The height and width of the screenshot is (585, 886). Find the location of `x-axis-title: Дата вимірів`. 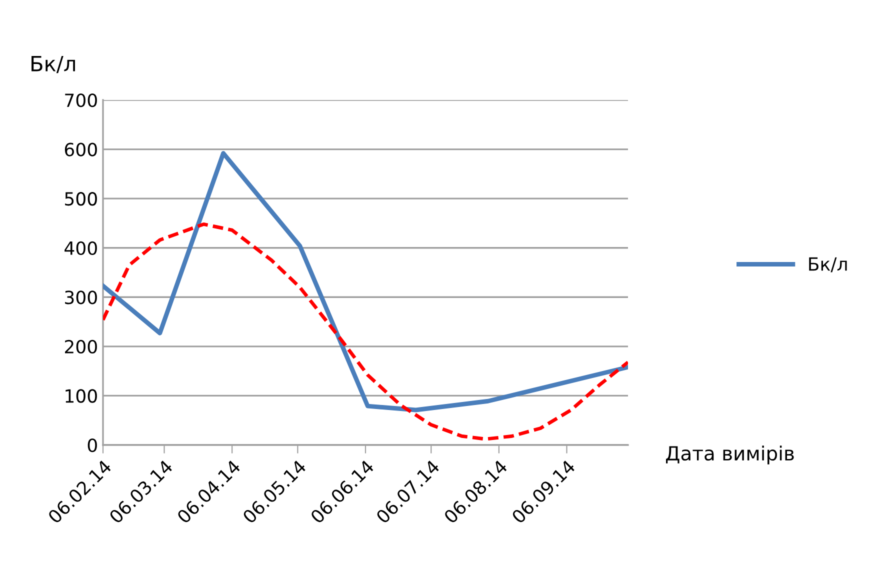

x-axis-title: Дата вимірів is located at coordinates (730, 455).